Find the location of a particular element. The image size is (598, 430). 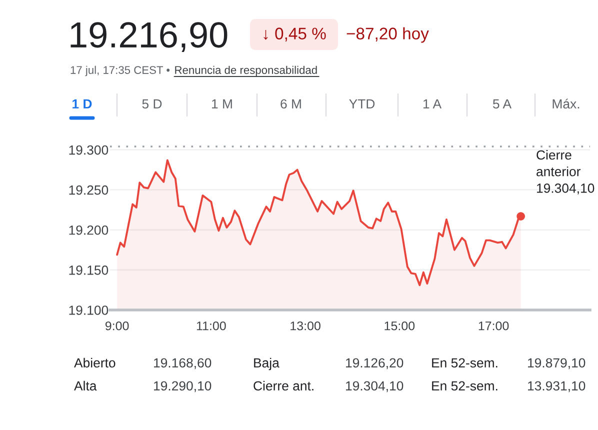

text: 5 D is located at coordinates (152, 104).